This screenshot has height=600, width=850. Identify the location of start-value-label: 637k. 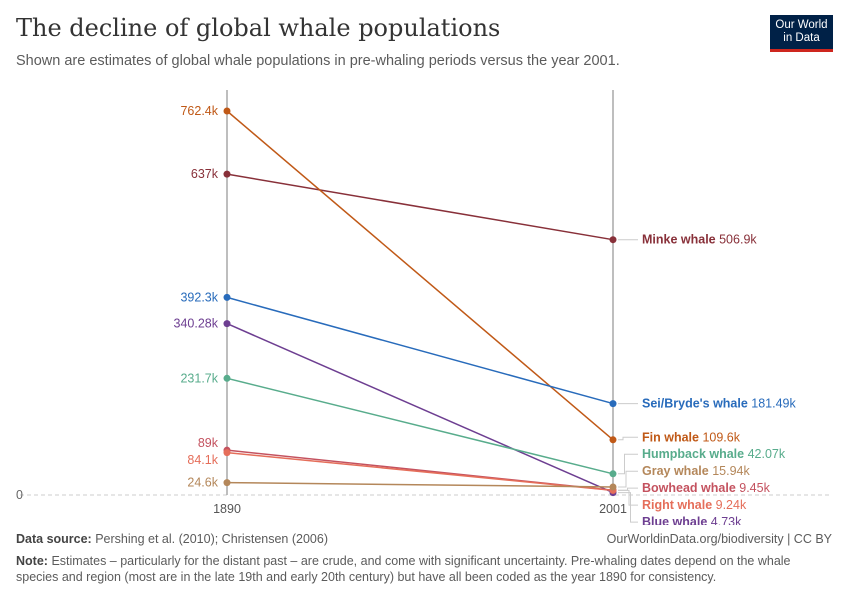
(205, 174).